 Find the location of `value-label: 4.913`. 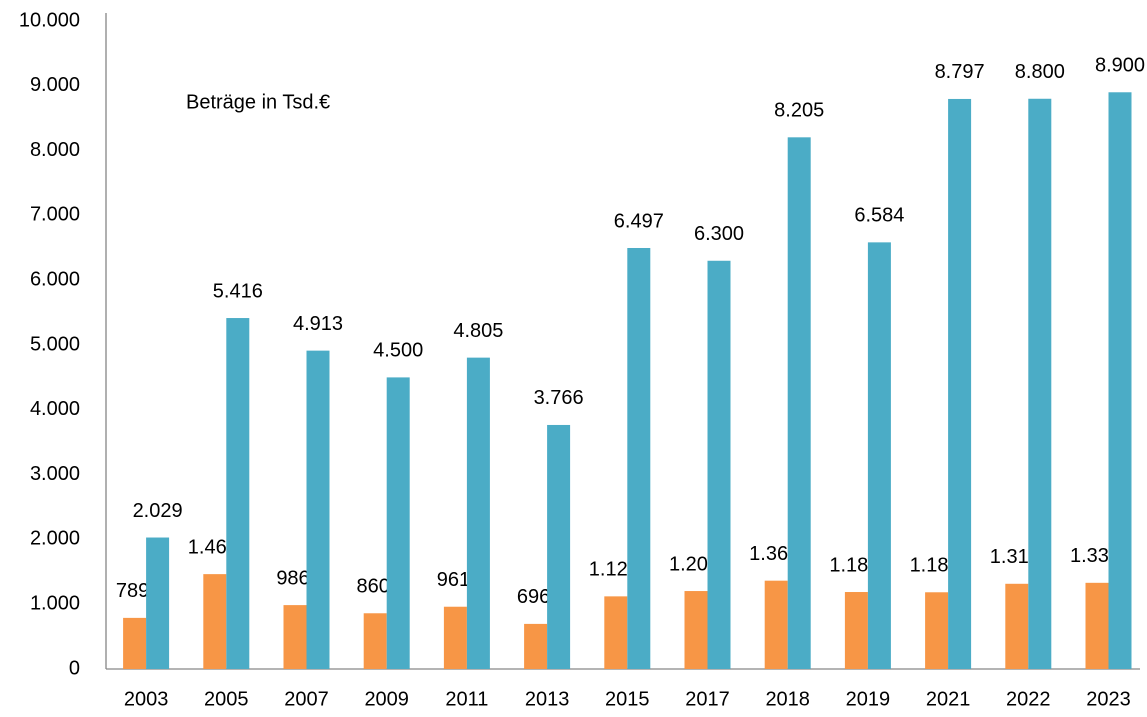

value-label: 4.913 is located at coordinates (318, 324).